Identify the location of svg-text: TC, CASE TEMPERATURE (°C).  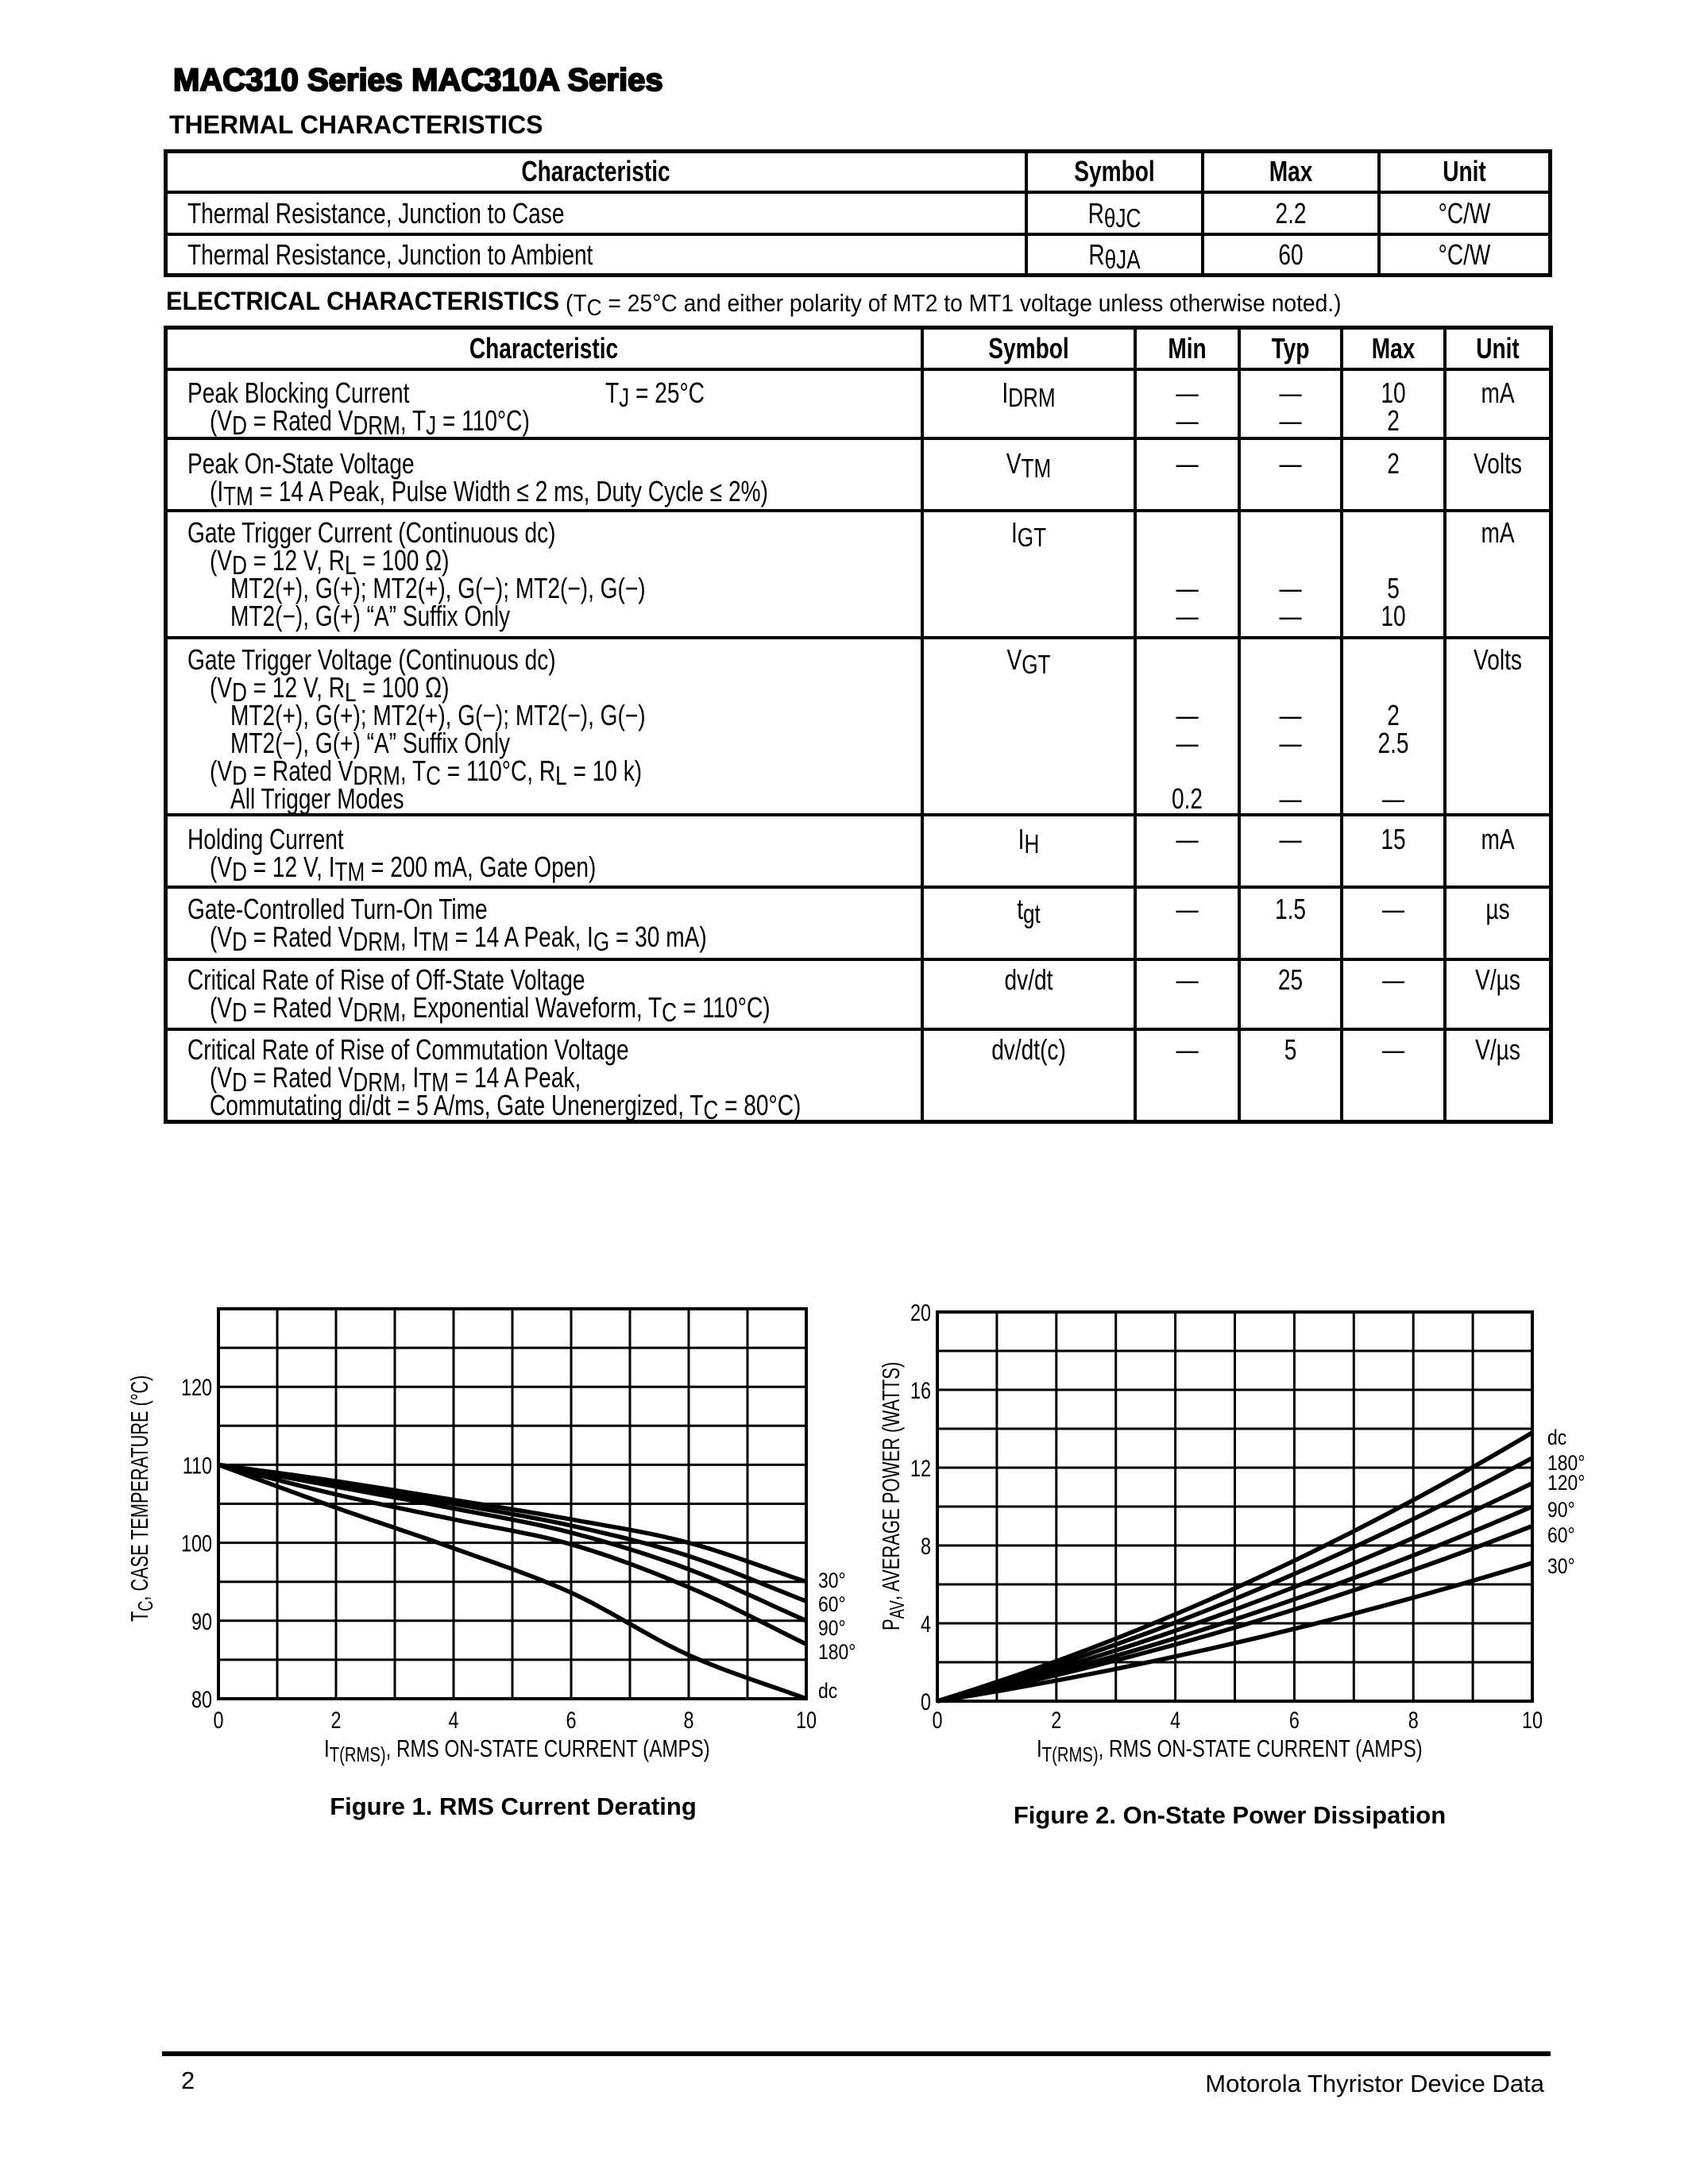
(141, 1499).